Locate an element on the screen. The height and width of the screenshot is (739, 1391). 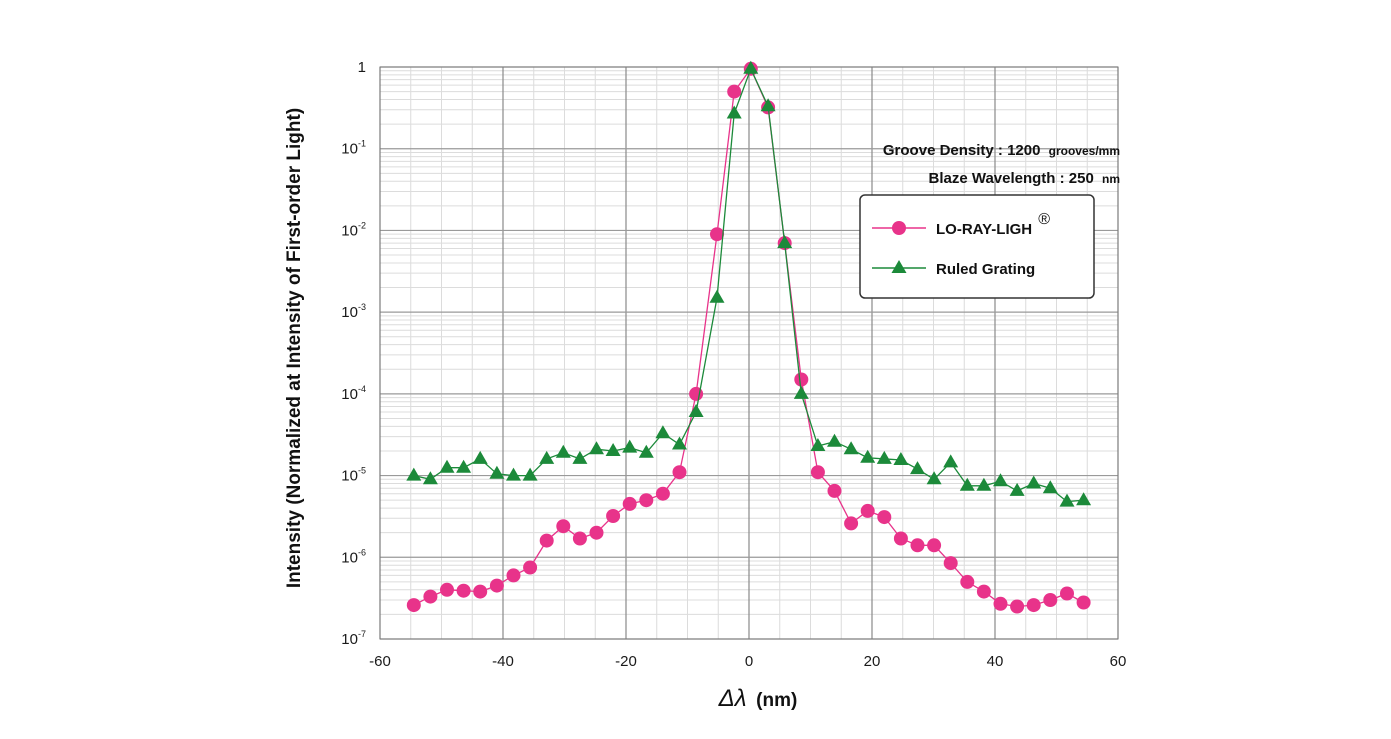
legend-marker-loray is located at coordinates (899, 228).